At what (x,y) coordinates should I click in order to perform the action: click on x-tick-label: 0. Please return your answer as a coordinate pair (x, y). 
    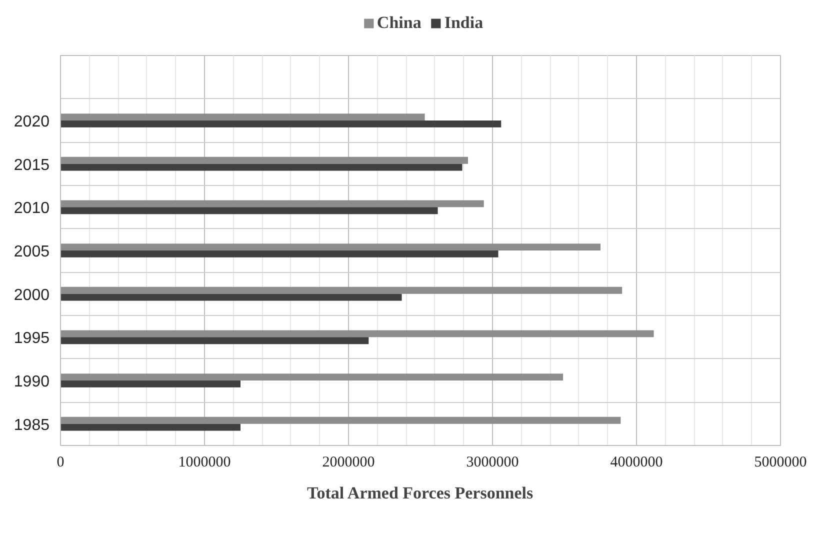
    Looking at the image, I should click on (60, 462).